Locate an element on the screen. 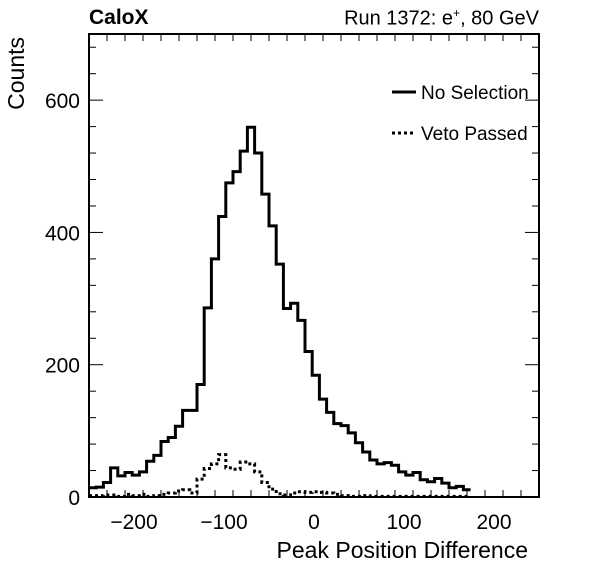 The width and height of the screenshot is (596, 572). experiment-label: CaloX is located at coordinates (119, 17).